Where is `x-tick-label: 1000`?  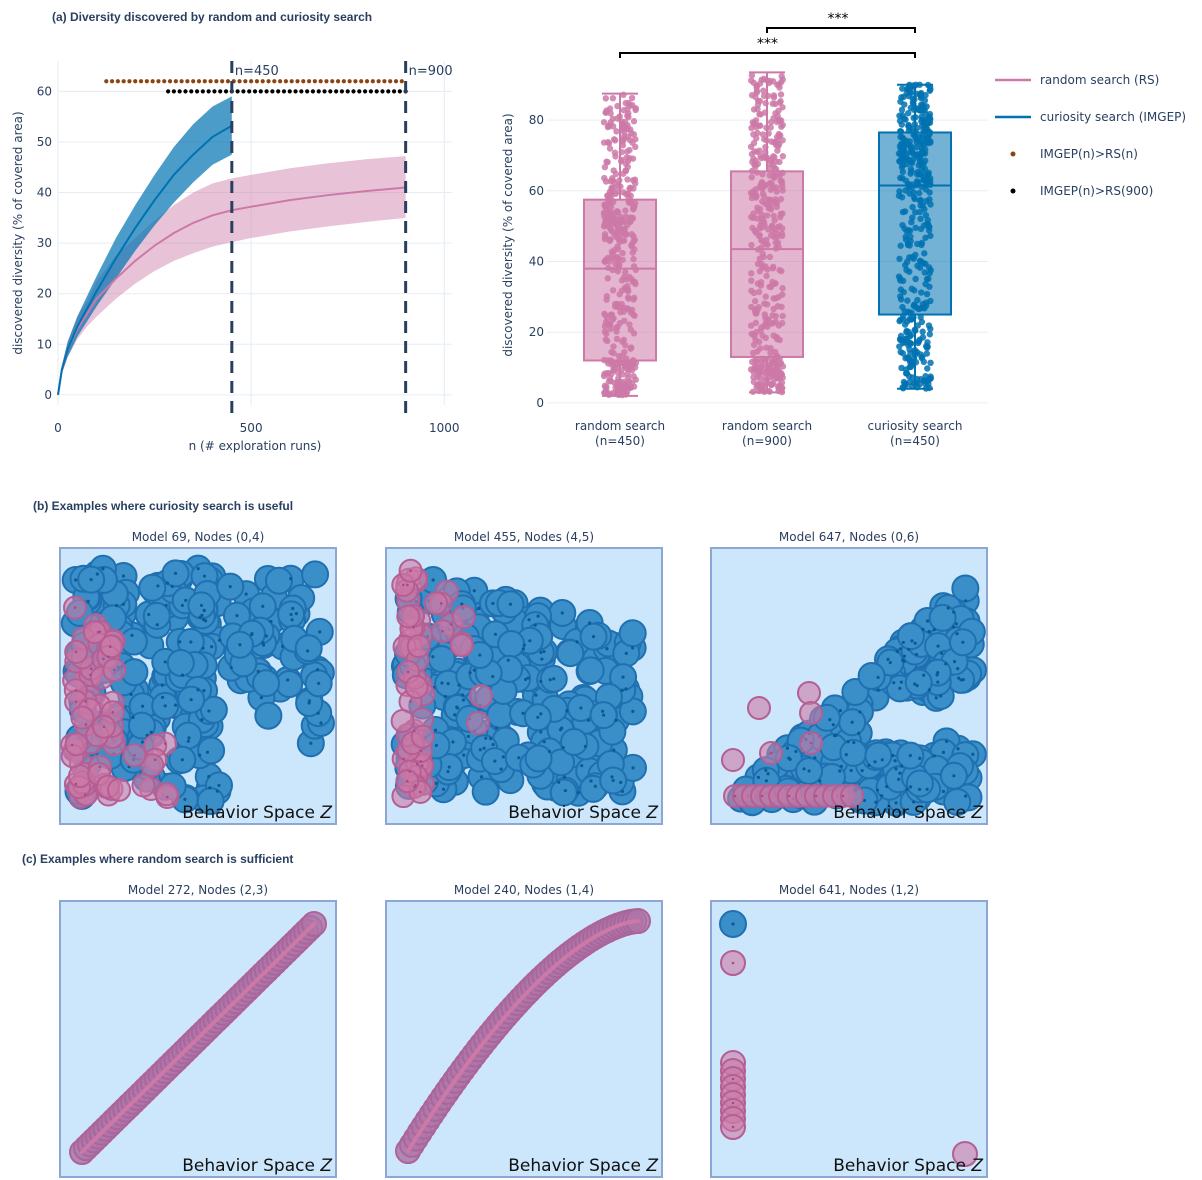
x-tick-label: 1000 is located at coordinates (444, 428).